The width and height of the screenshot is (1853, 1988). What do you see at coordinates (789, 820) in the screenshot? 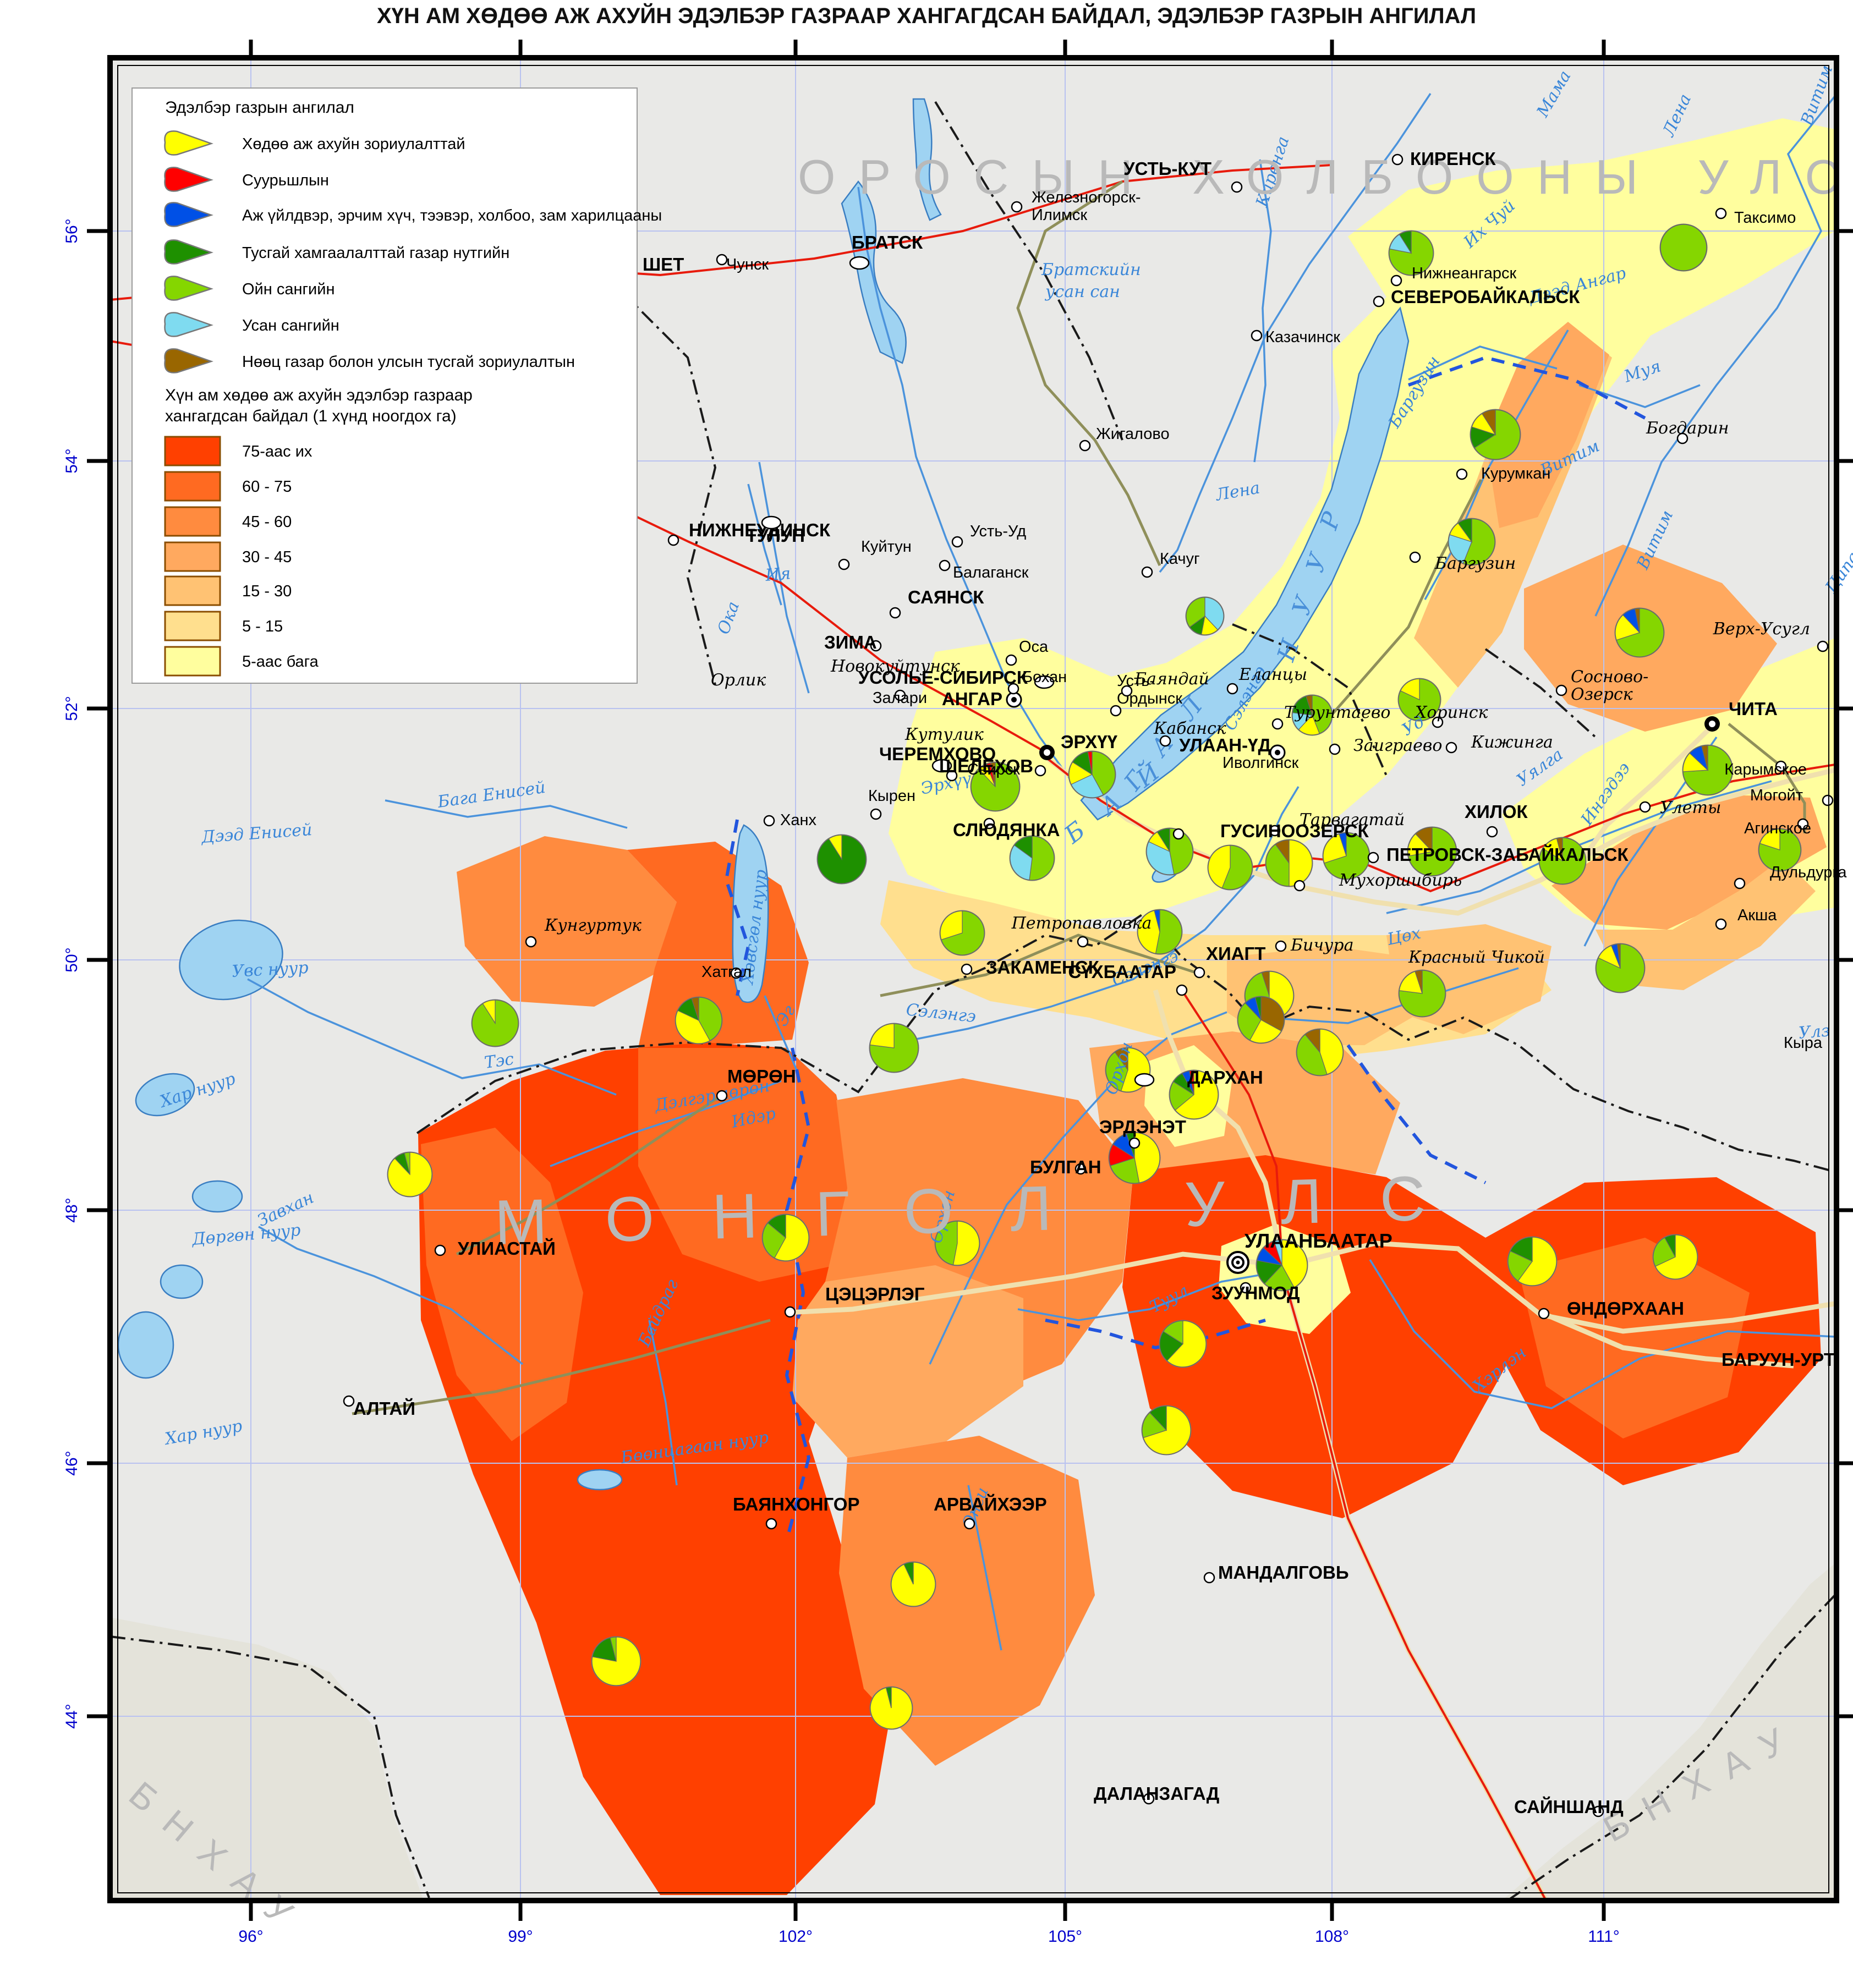
I see `city: Ханх` at bounding box center [789, 820].